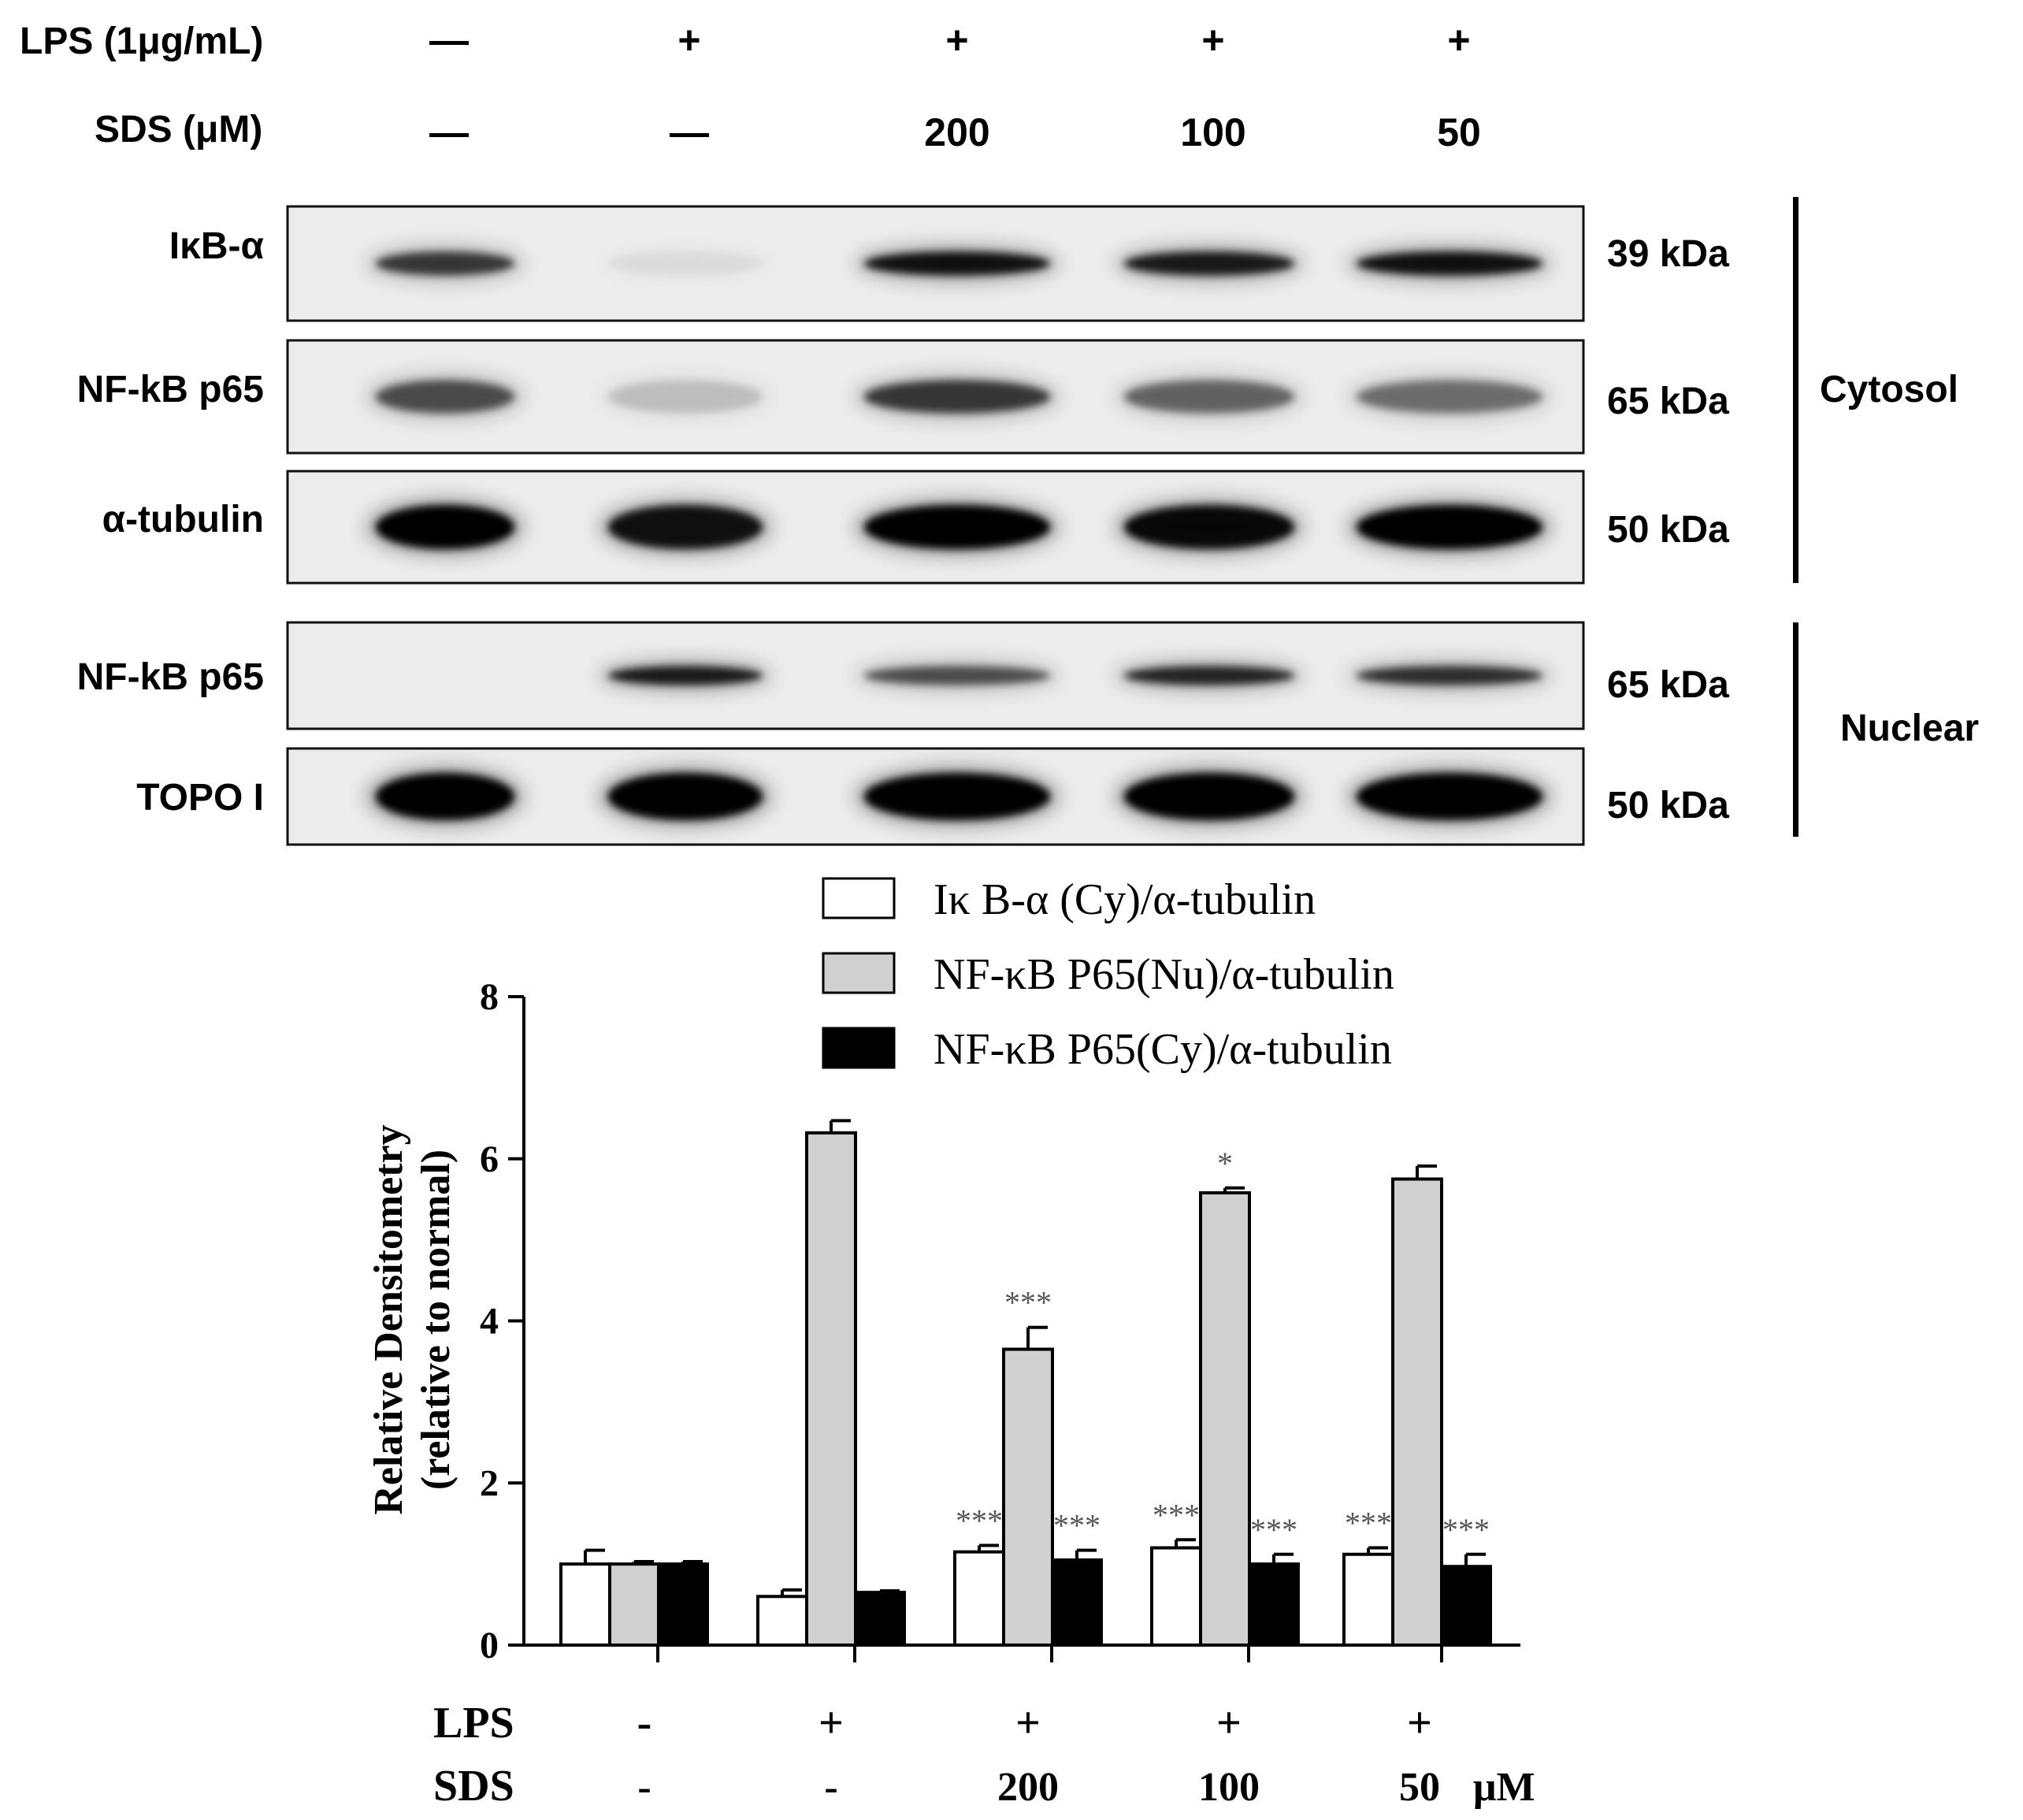  Describe the element at coordinates (489, 1159) in the screenshot. I see `y-tick-label: 6` at that location.